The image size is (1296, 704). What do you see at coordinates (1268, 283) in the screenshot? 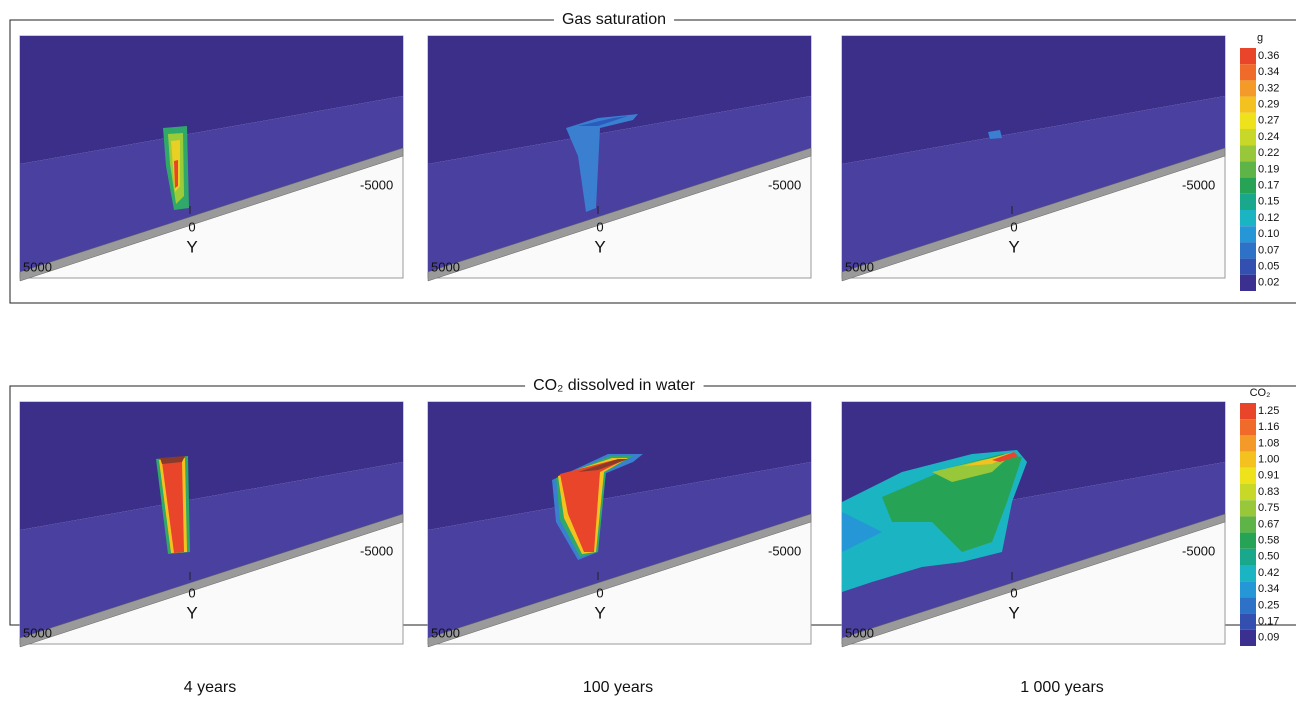
I see `legend-label: 0.02` at bounding box center [1268, 283].